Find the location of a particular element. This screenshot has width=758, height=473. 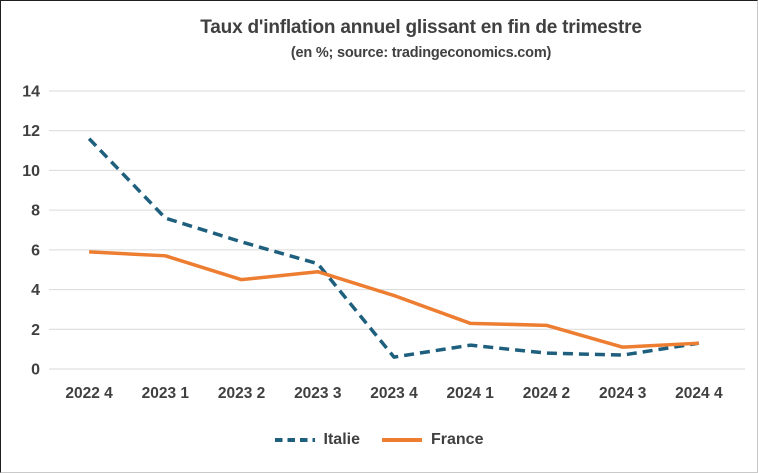

legend-sample-dashed-line is located at coordinates (294, 440).